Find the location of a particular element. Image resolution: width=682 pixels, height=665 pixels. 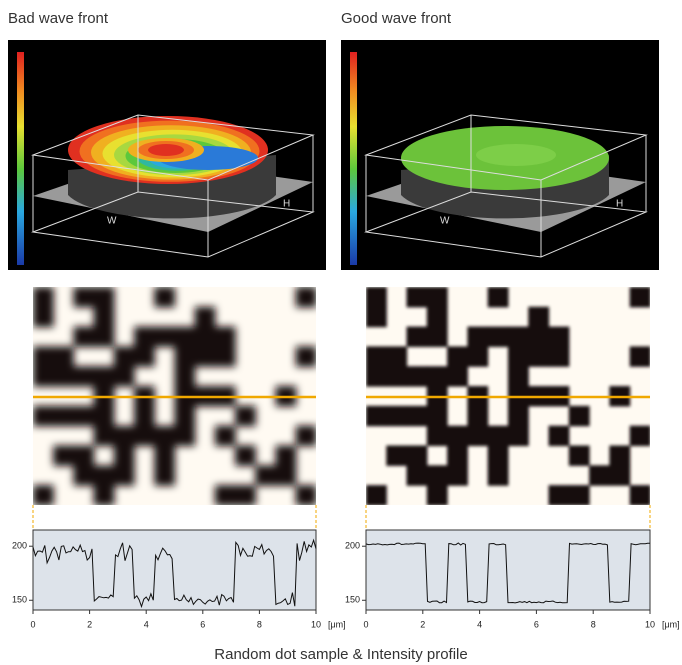

dot-image is located at coordinates (174, 396).